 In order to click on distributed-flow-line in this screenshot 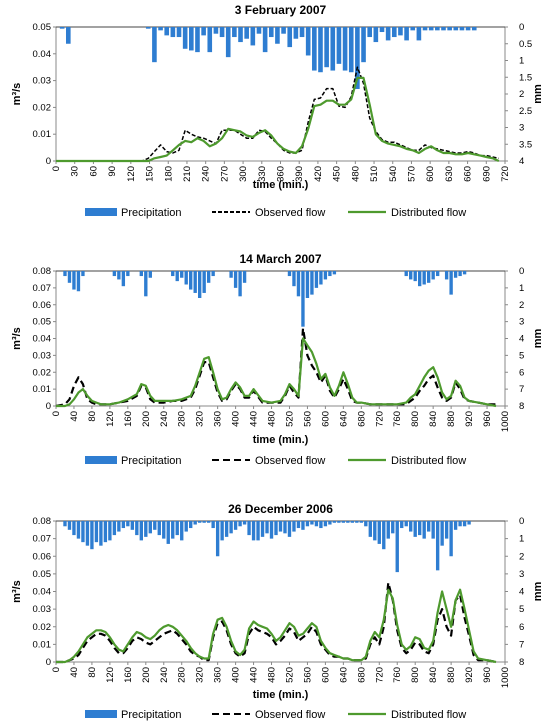, I will do `click(276, 372)`.